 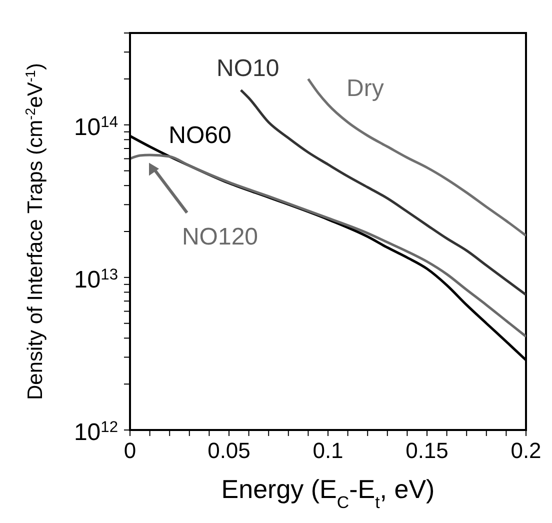 I want to click on series-label: NO10, so click(x=248, y=68).